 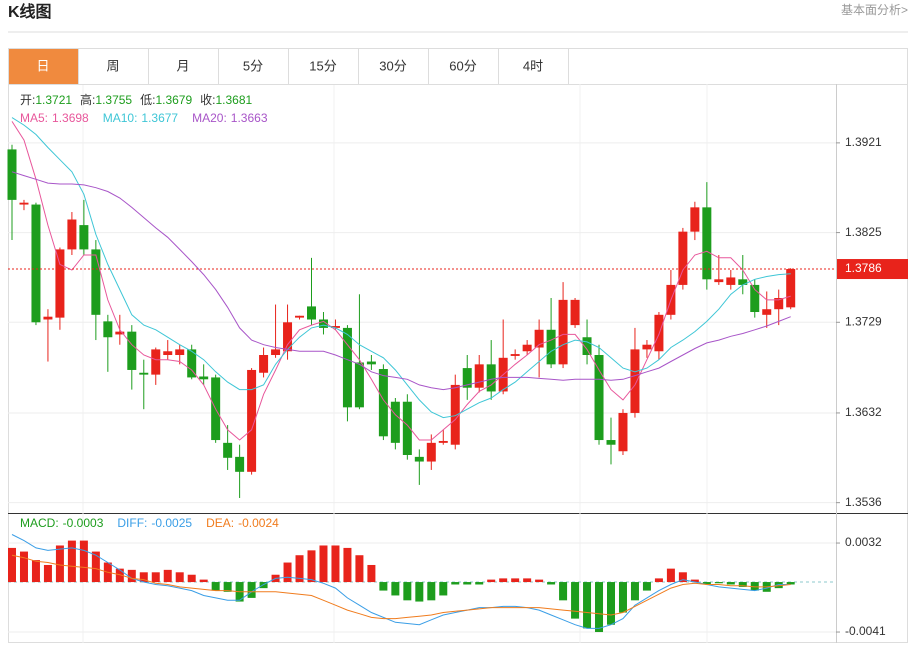 What do you see at coordinates (863, 502) in the screenshot?
I see `y-tick-label: 1.3536` at bounding box center [863, 502].